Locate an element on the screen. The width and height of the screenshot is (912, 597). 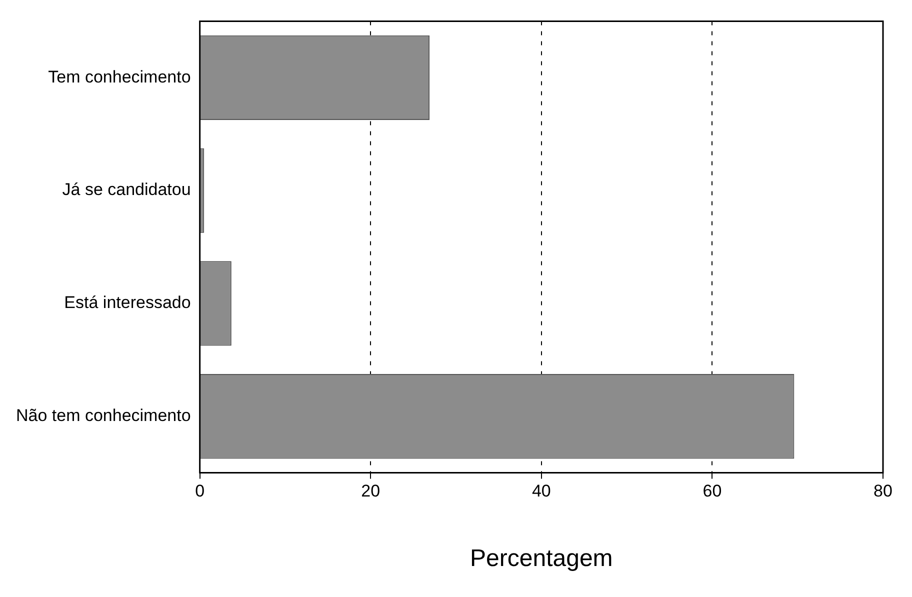
y-tick-label: Já se candidatou is located at coordinates (126, 190).